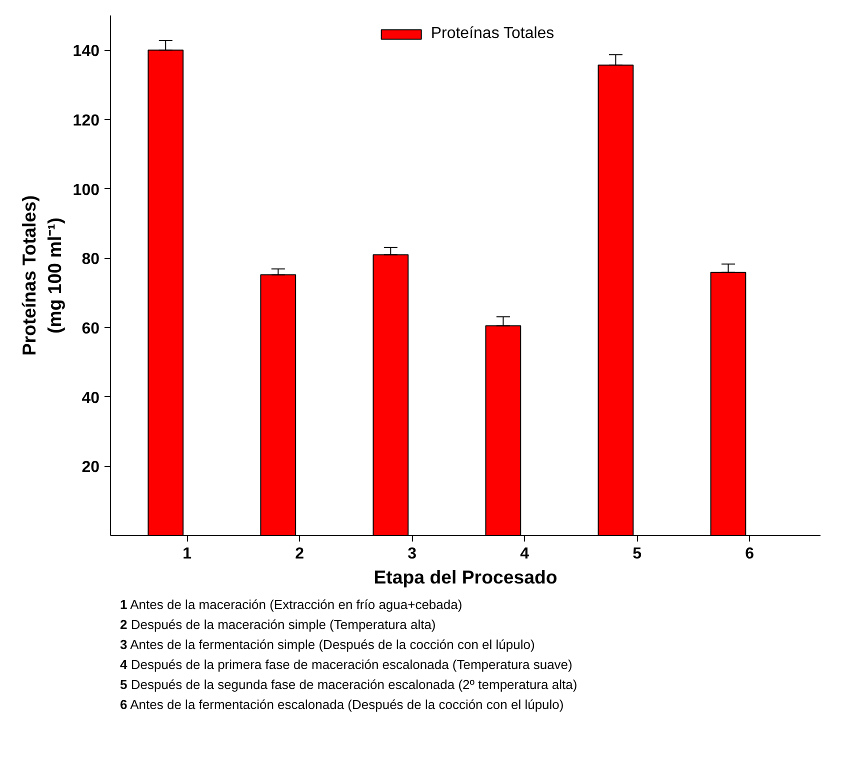 This screenshot has height=767, width=843. Describe the element at coordinates (86, 121) in the screenshot. I see `y-tick-label: 120` at that location.